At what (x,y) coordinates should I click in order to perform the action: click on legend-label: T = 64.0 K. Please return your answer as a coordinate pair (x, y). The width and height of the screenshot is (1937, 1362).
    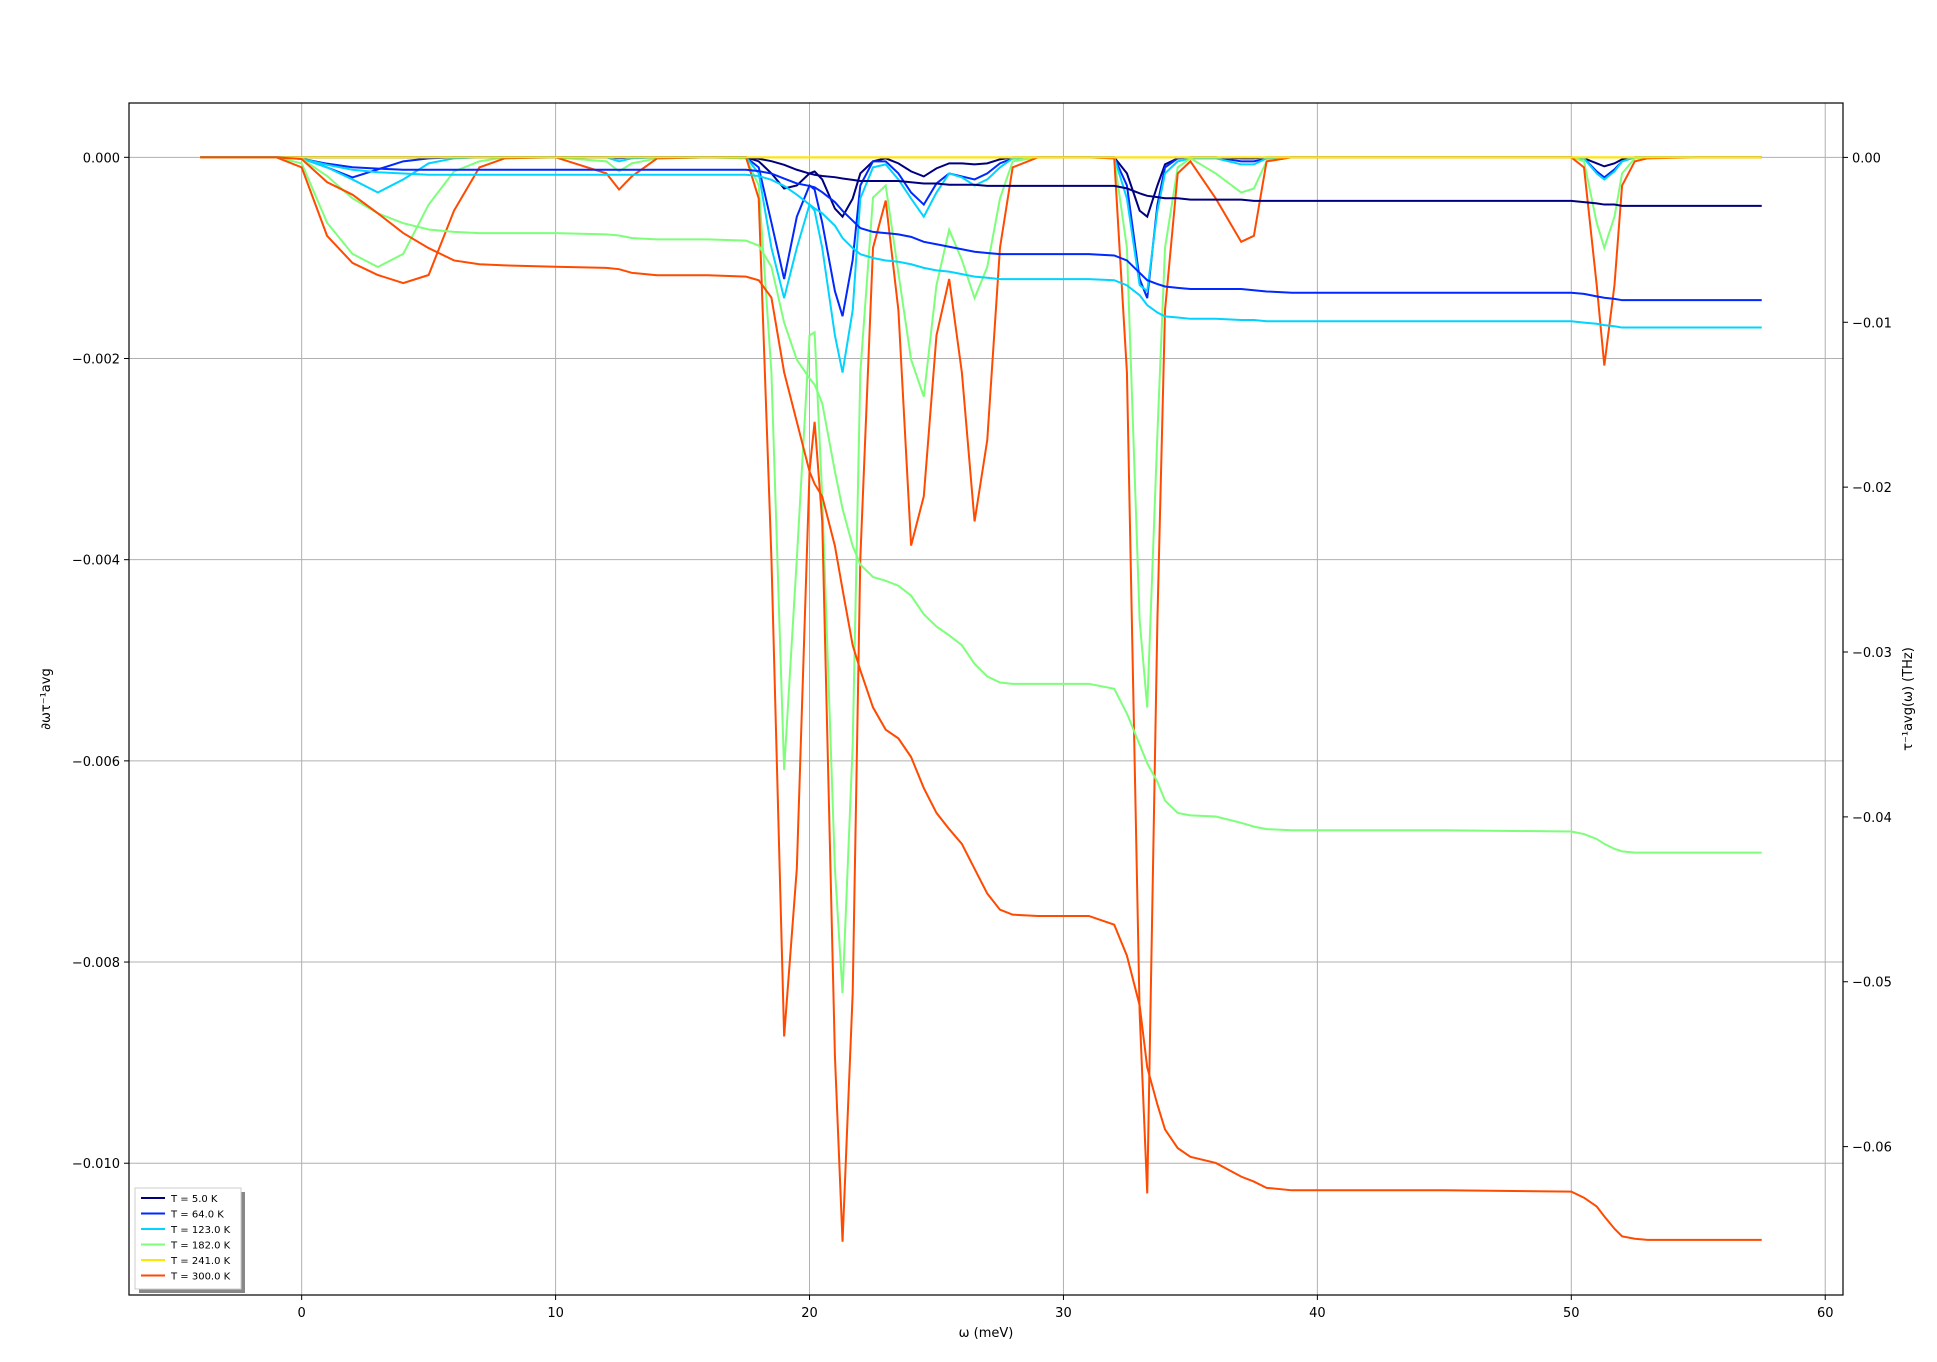
    Looking at the image, I should click on (197, 1215).